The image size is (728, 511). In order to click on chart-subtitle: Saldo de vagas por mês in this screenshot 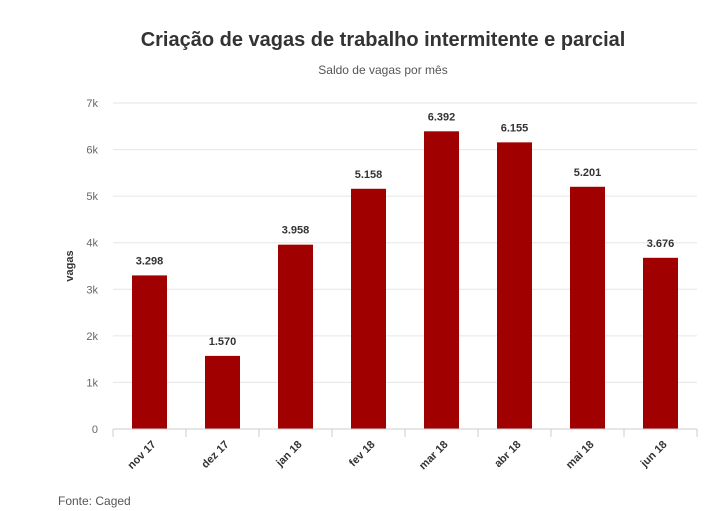, I will do `click(382, 70)`.